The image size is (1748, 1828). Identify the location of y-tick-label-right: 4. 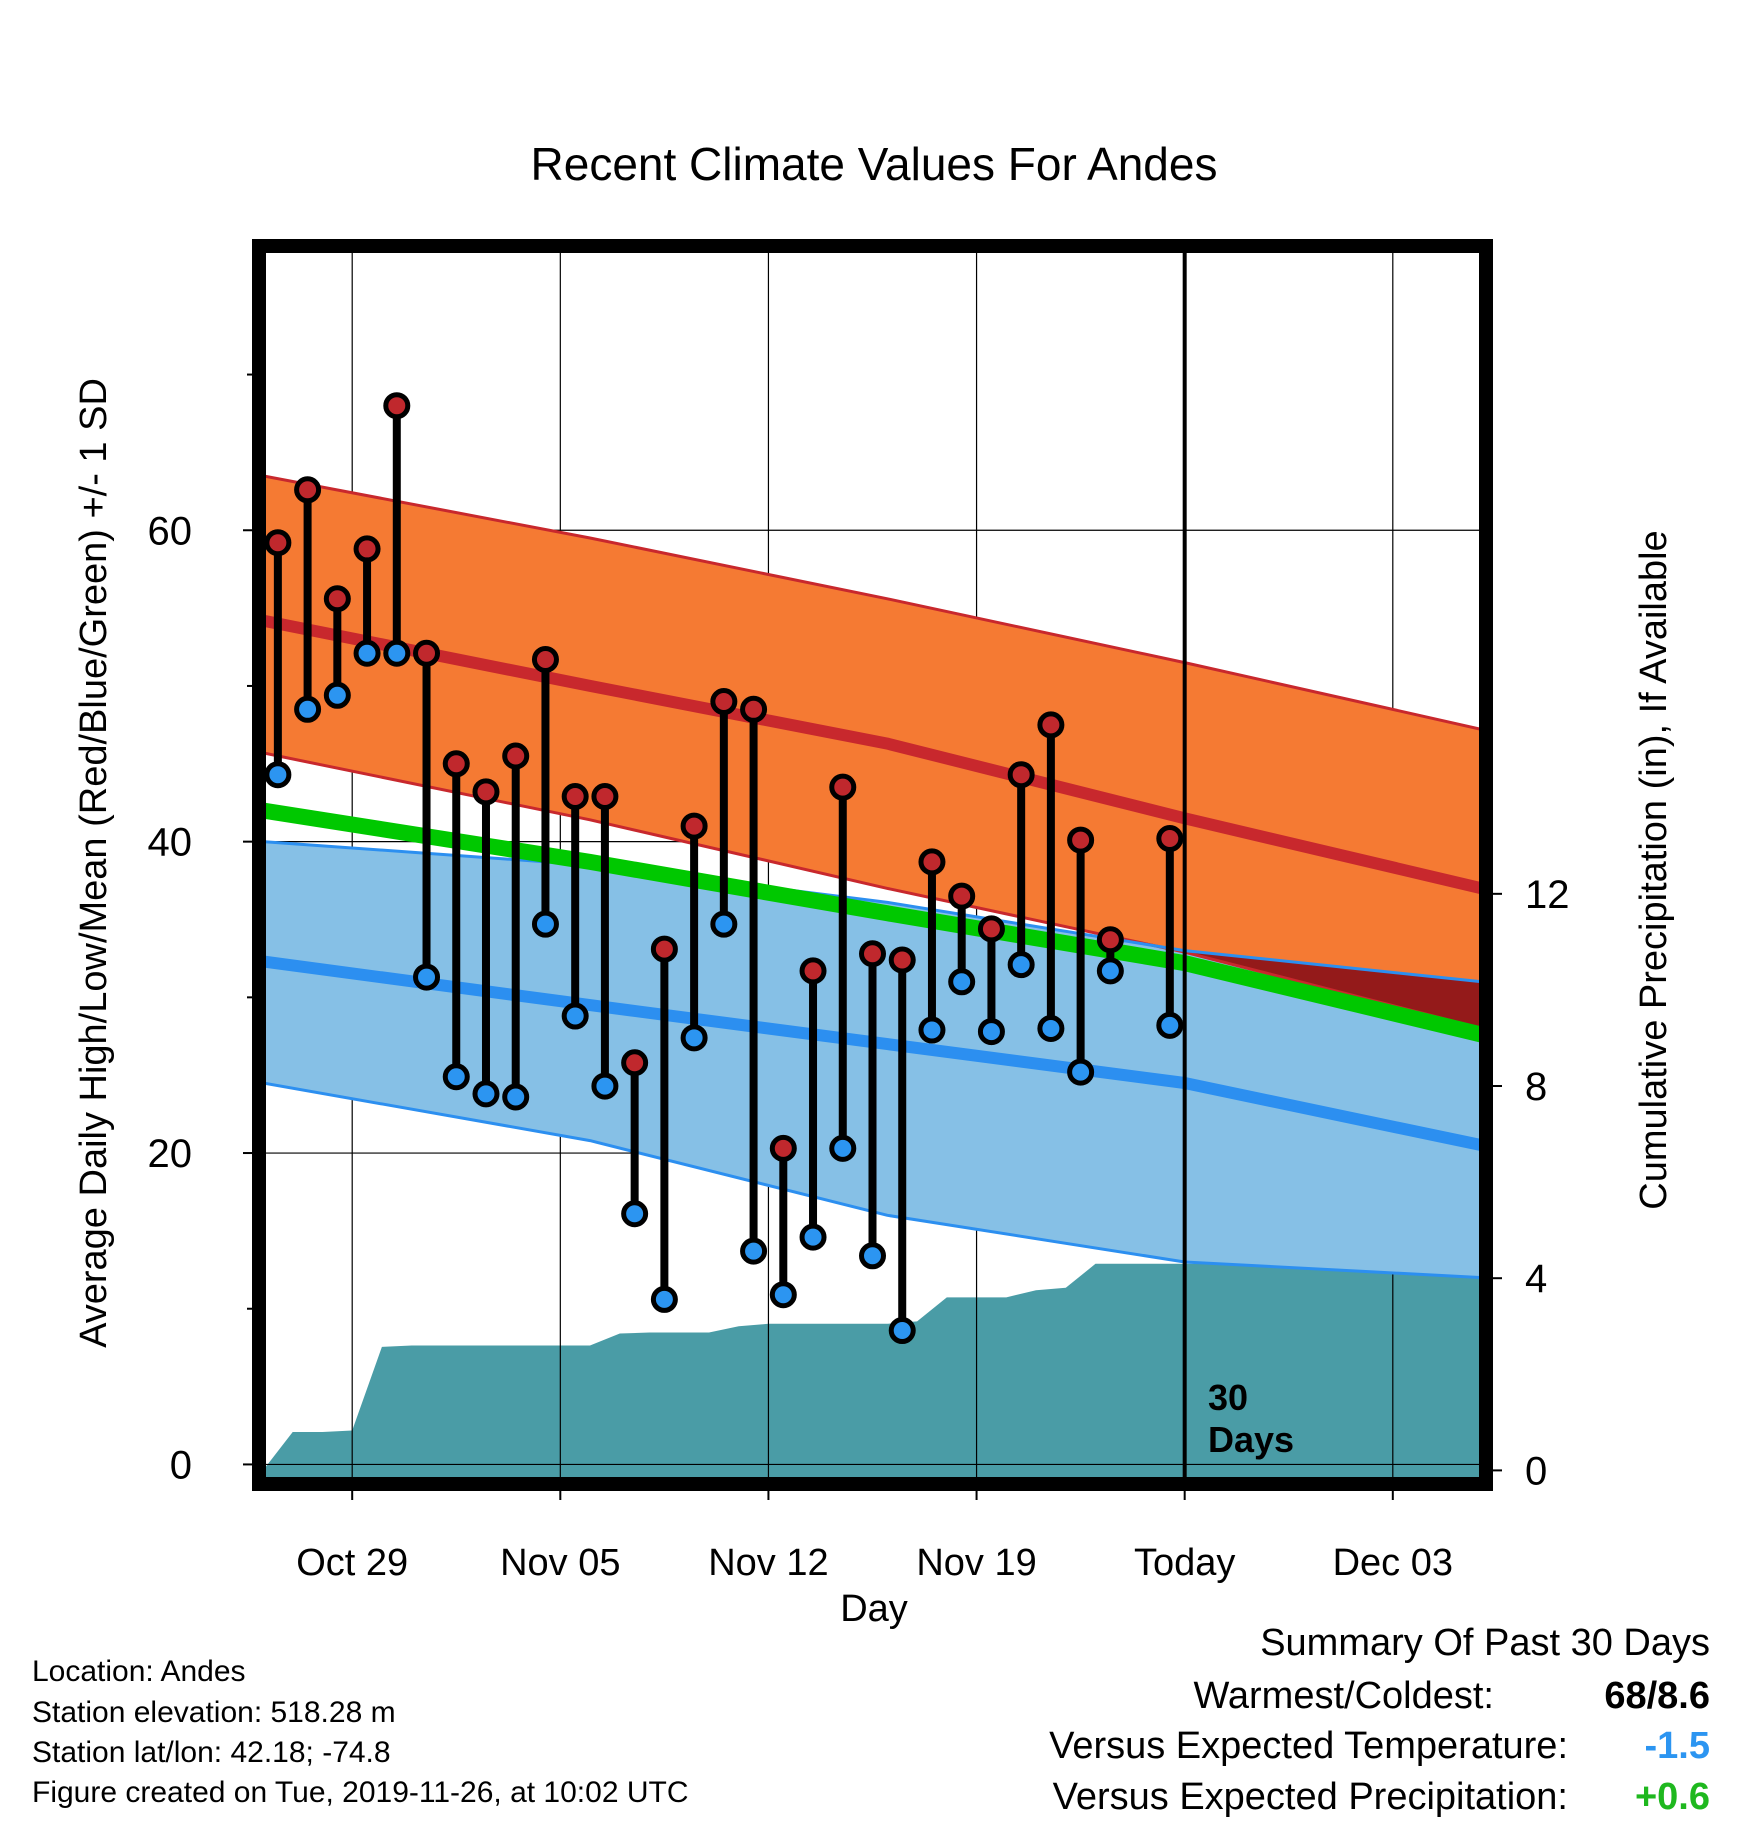
(1536, 1279).